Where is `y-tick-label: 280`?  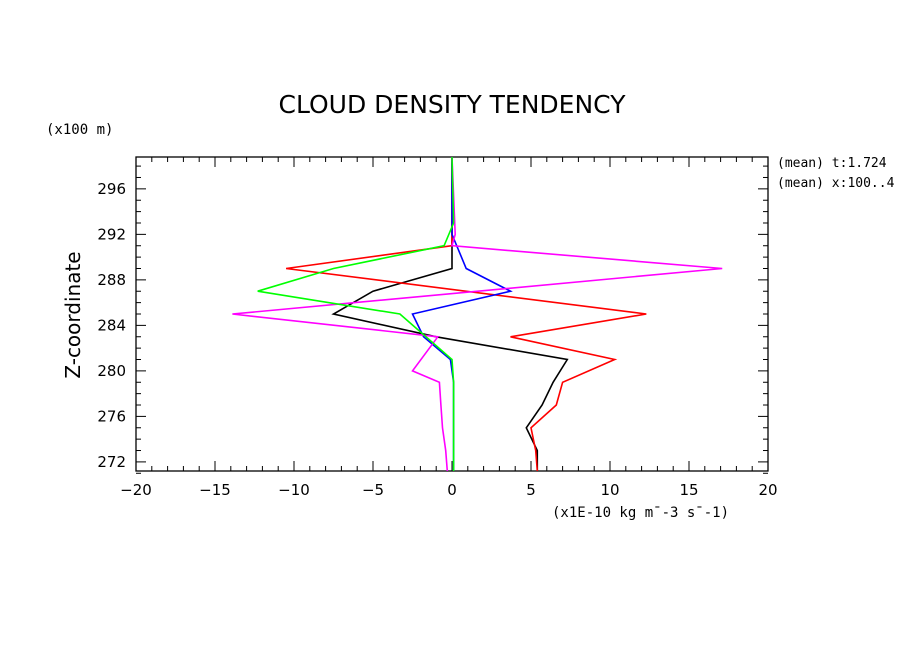
y-tick-label: 280 is located at coordinates (111, 371).